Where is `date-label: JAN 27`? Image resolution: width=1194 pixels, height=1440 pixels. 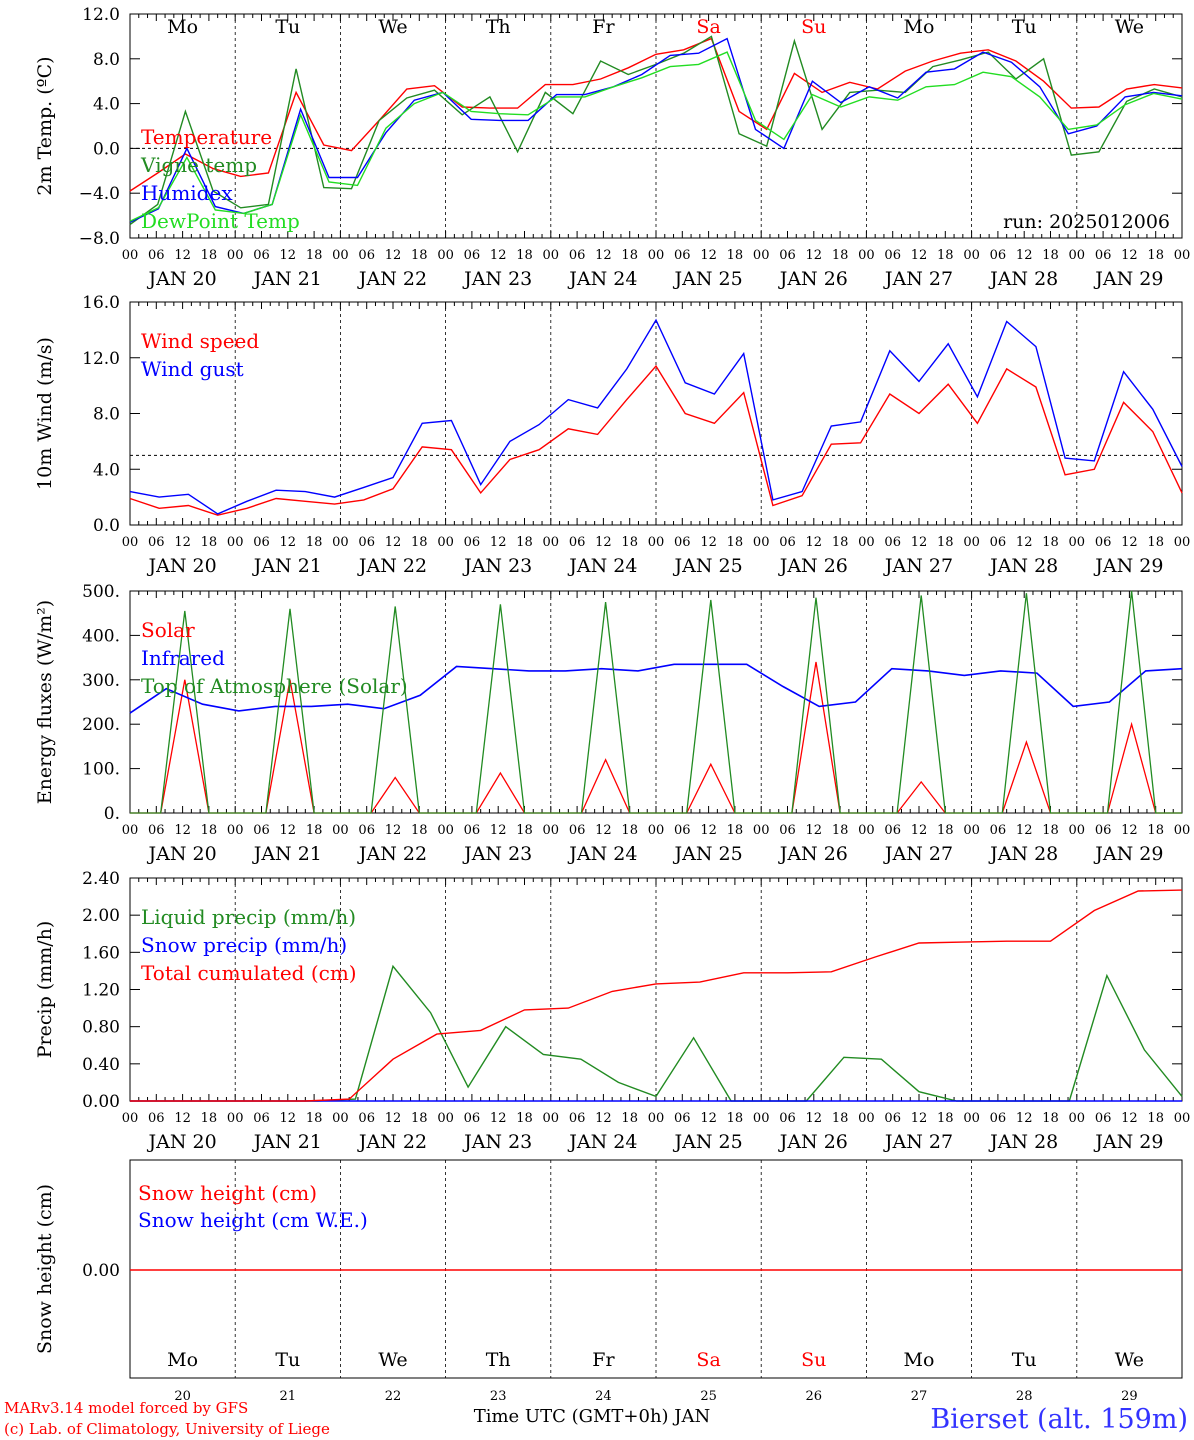 date-label: JAN 27 is located at coordinates (918, 1142).